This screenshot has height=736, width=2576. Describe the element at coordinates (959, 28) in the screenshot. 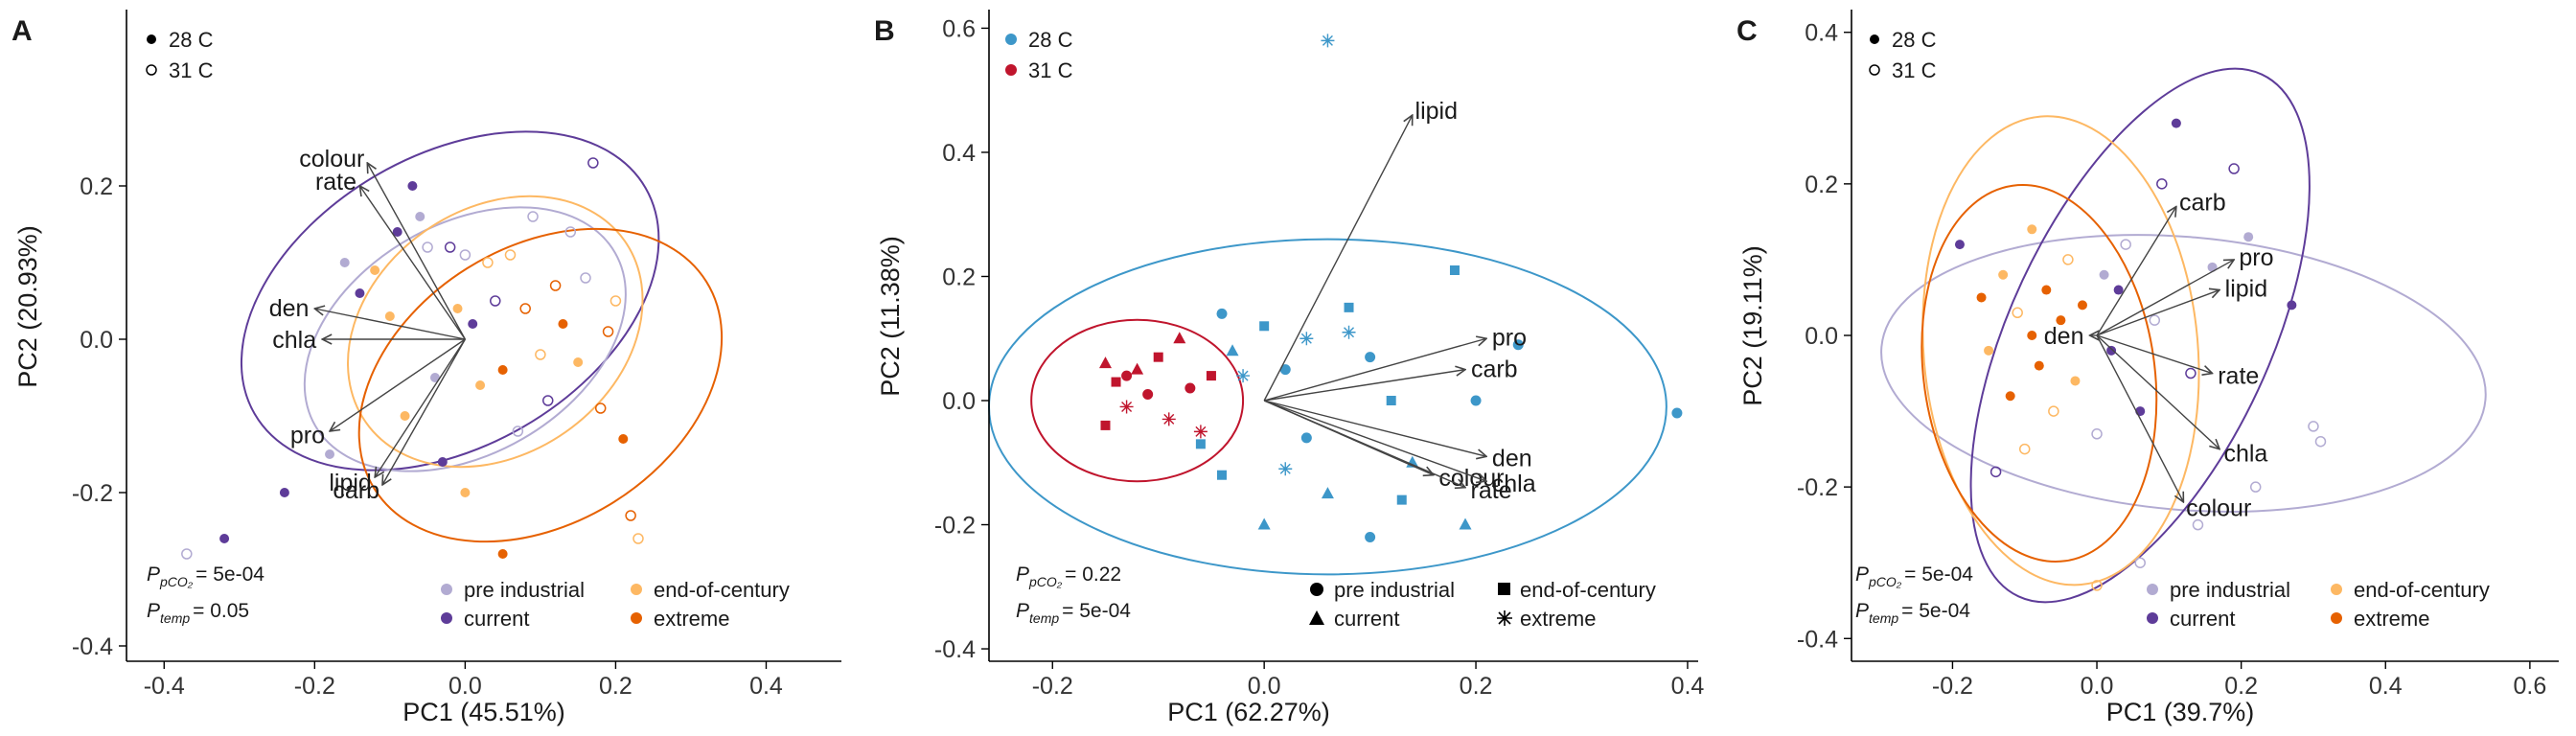

I see `y-tick-label: 0.6` at that location.